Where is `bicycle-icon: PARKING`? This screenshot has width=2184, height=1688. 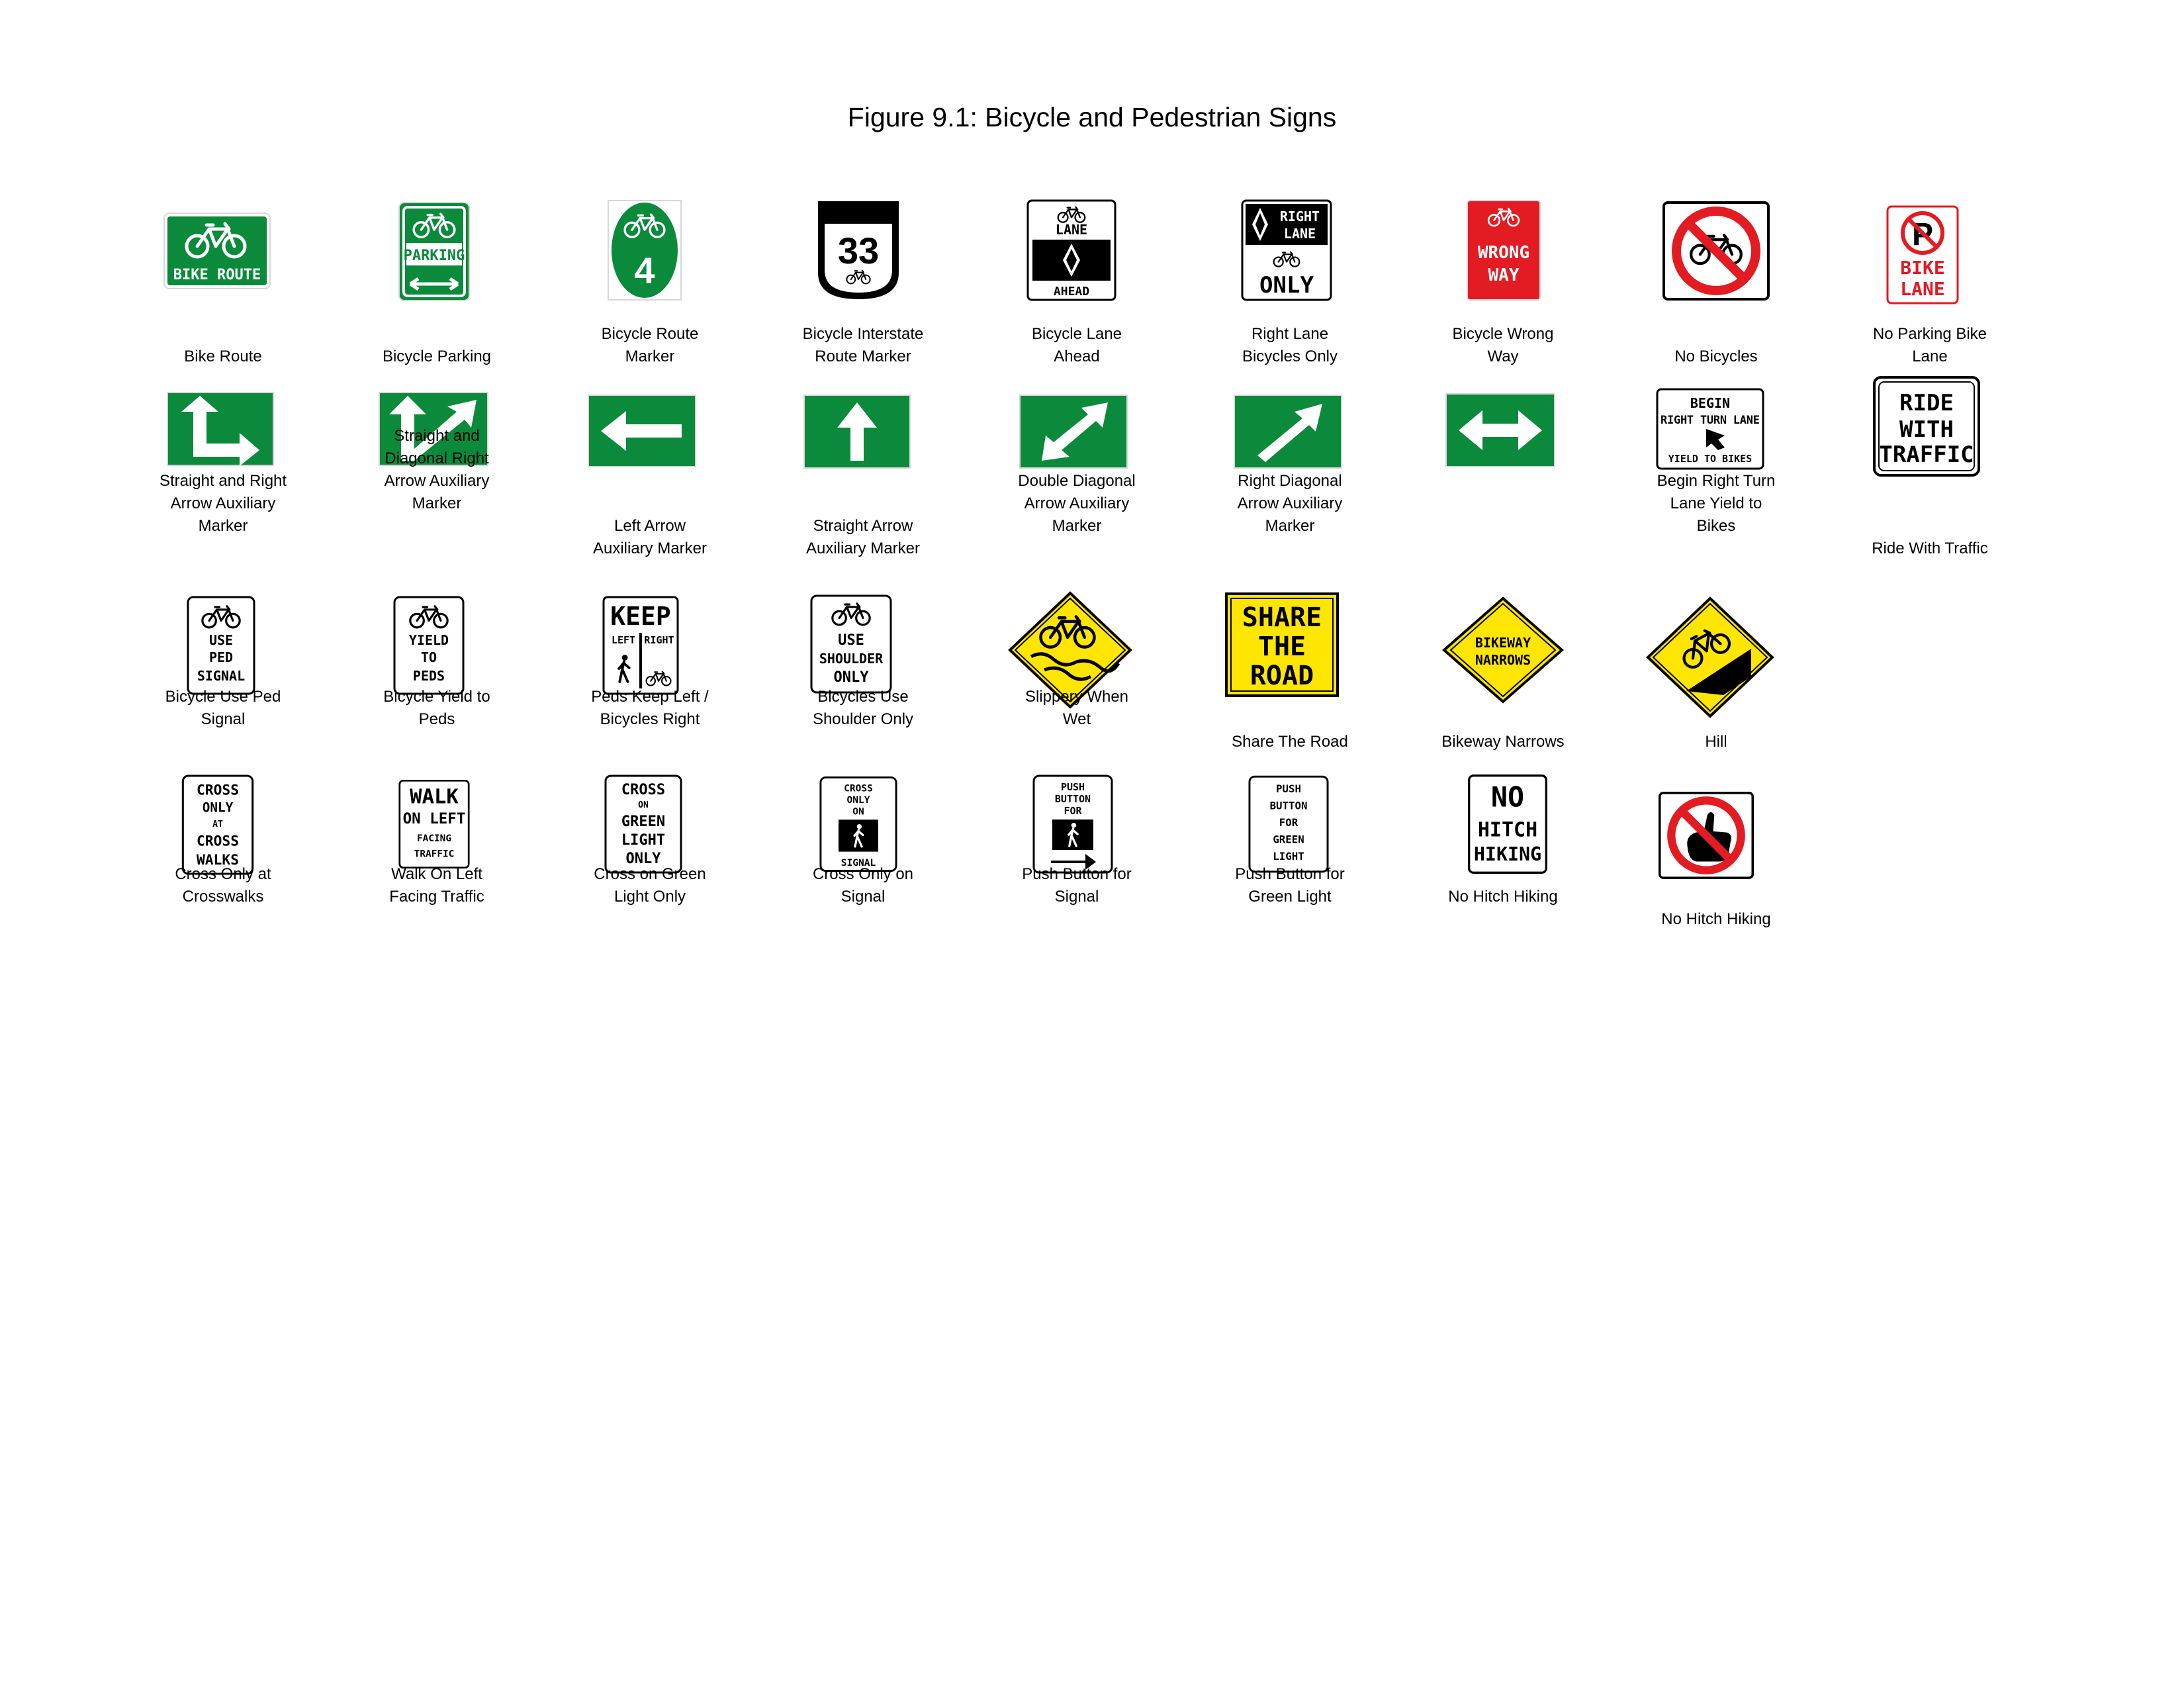 bicycle-icon: PARKING is located at coordinates (434, 251).